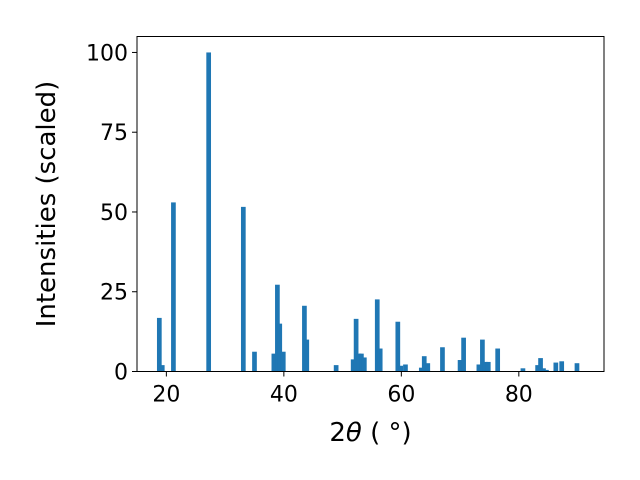  I want to click on x-tick-label: 40, so click(284, 395).